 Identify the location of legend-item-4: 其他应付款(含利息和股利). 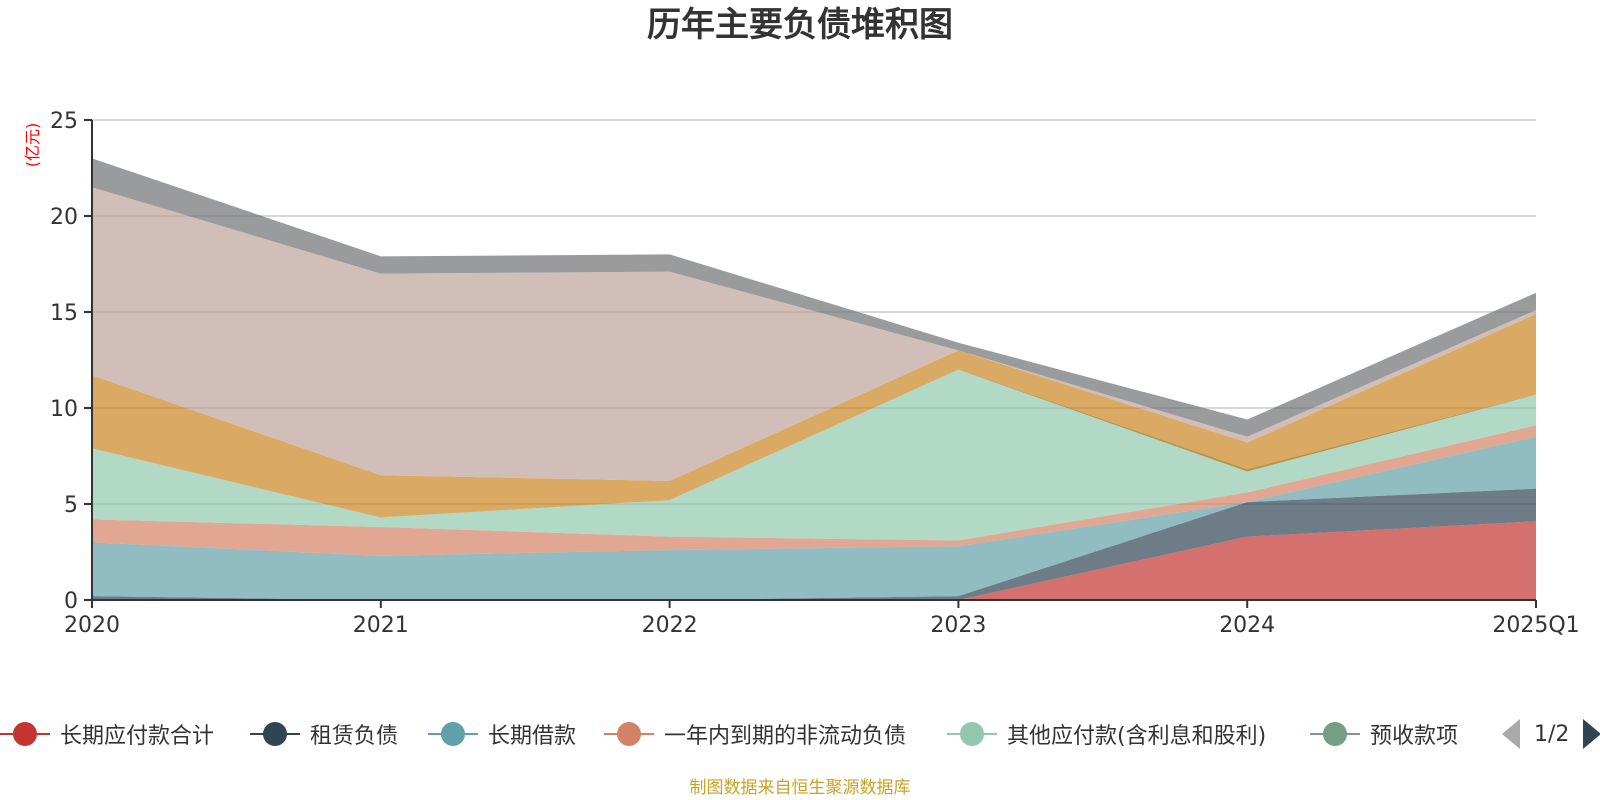
(1106, 734).